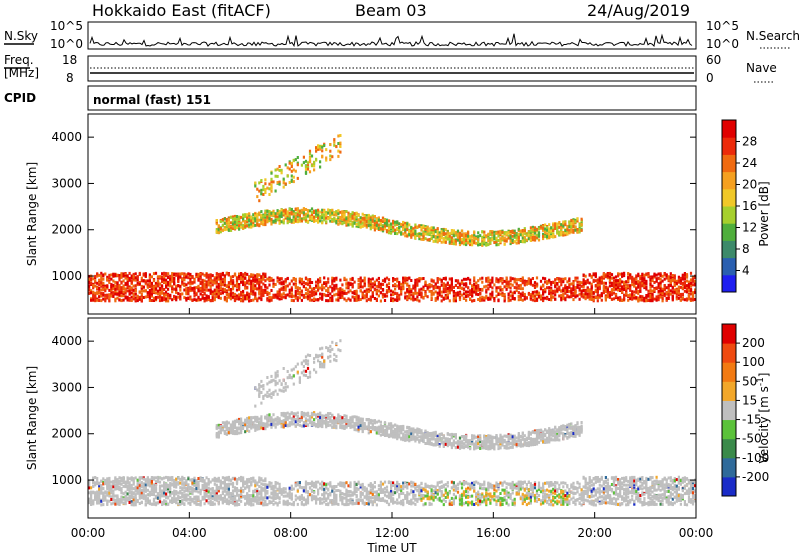  Describe the element at coordinates (69, 60) in the screenshot. I see `freq-tick-top: 18` at that location.